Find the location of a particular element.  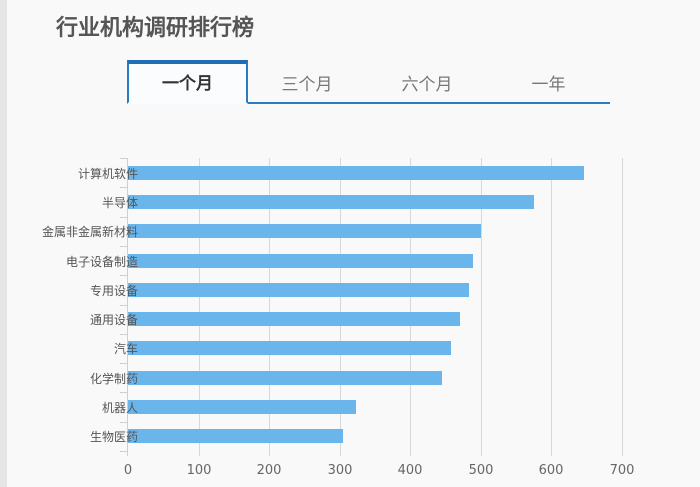

y-category-label: 机器人 is located at coordinates (119, 408).